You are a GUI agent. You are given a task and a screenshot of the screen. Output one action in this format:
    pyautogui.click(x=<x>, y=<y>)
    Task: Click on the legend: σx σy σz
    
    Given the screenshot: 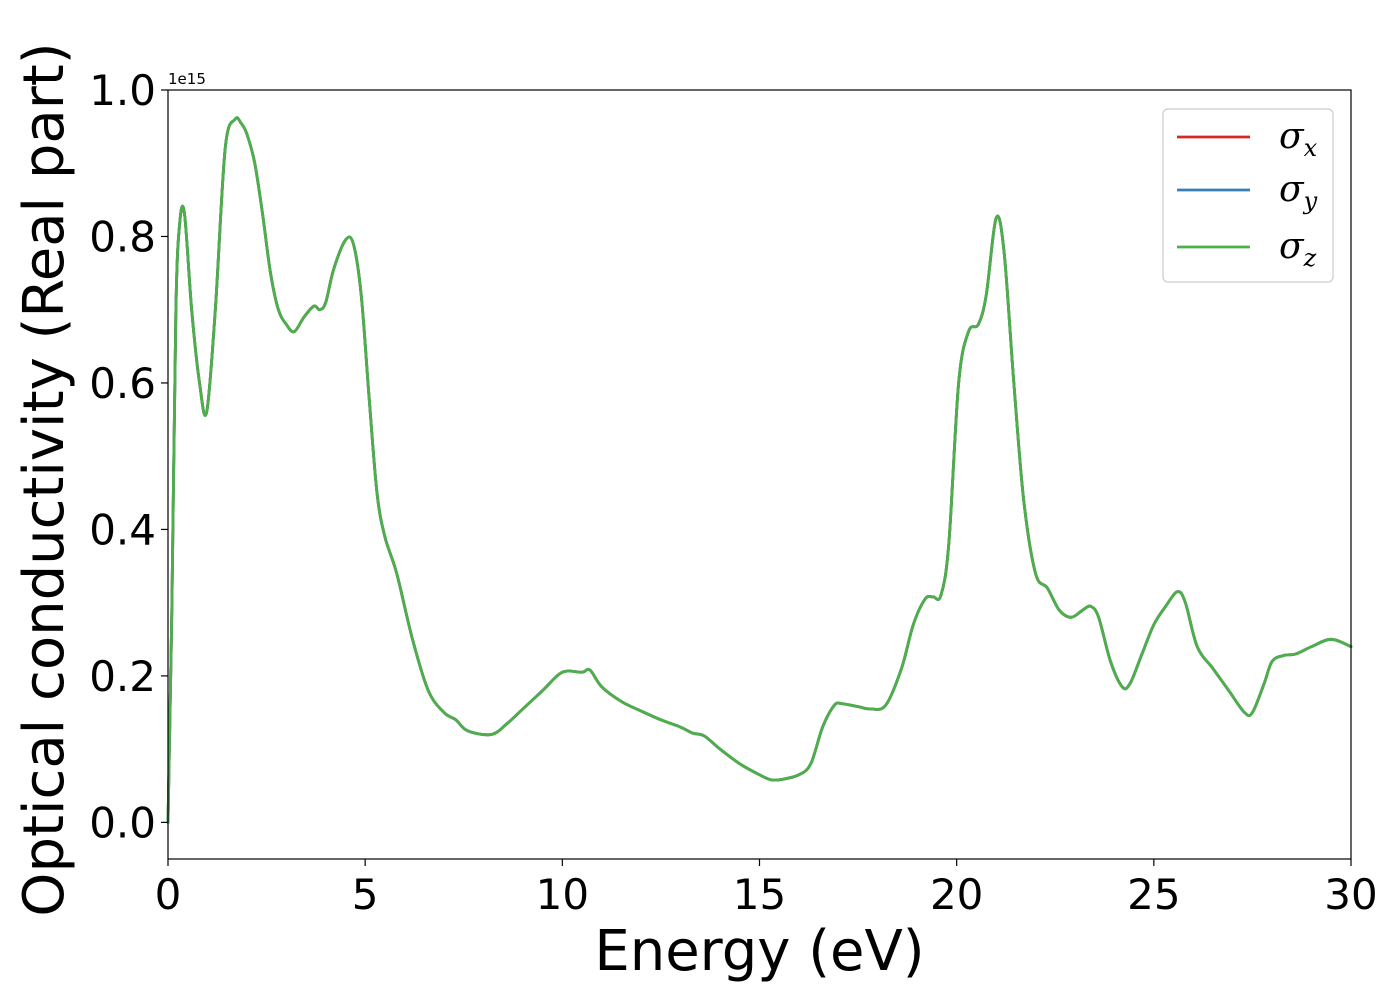 What is the action you would take?
    pyautogui.click(x=1248, y=195)
    